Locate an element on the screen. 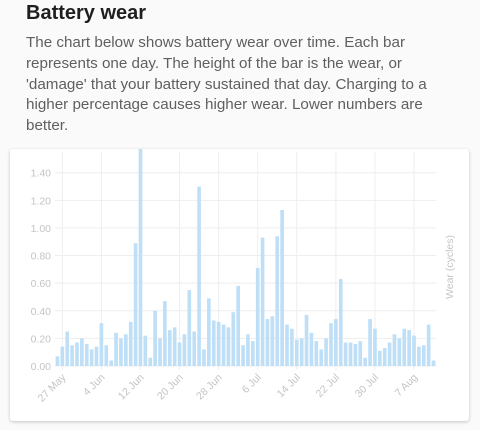  y-tick-label: 0.60 is located at coordinates (41, 284).